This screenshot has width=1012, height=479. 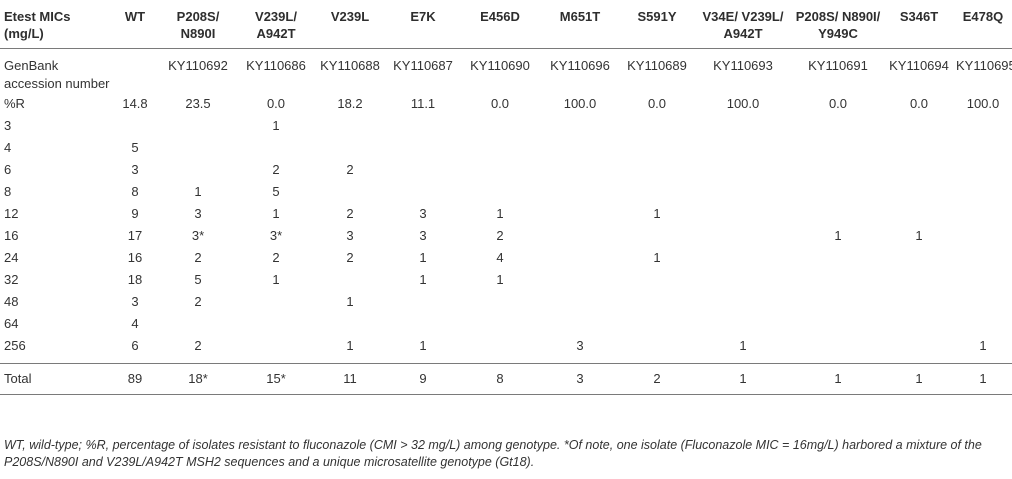 I want to click on column-header: V34E/ V239L/ A942T, so click(x=743, y=25).